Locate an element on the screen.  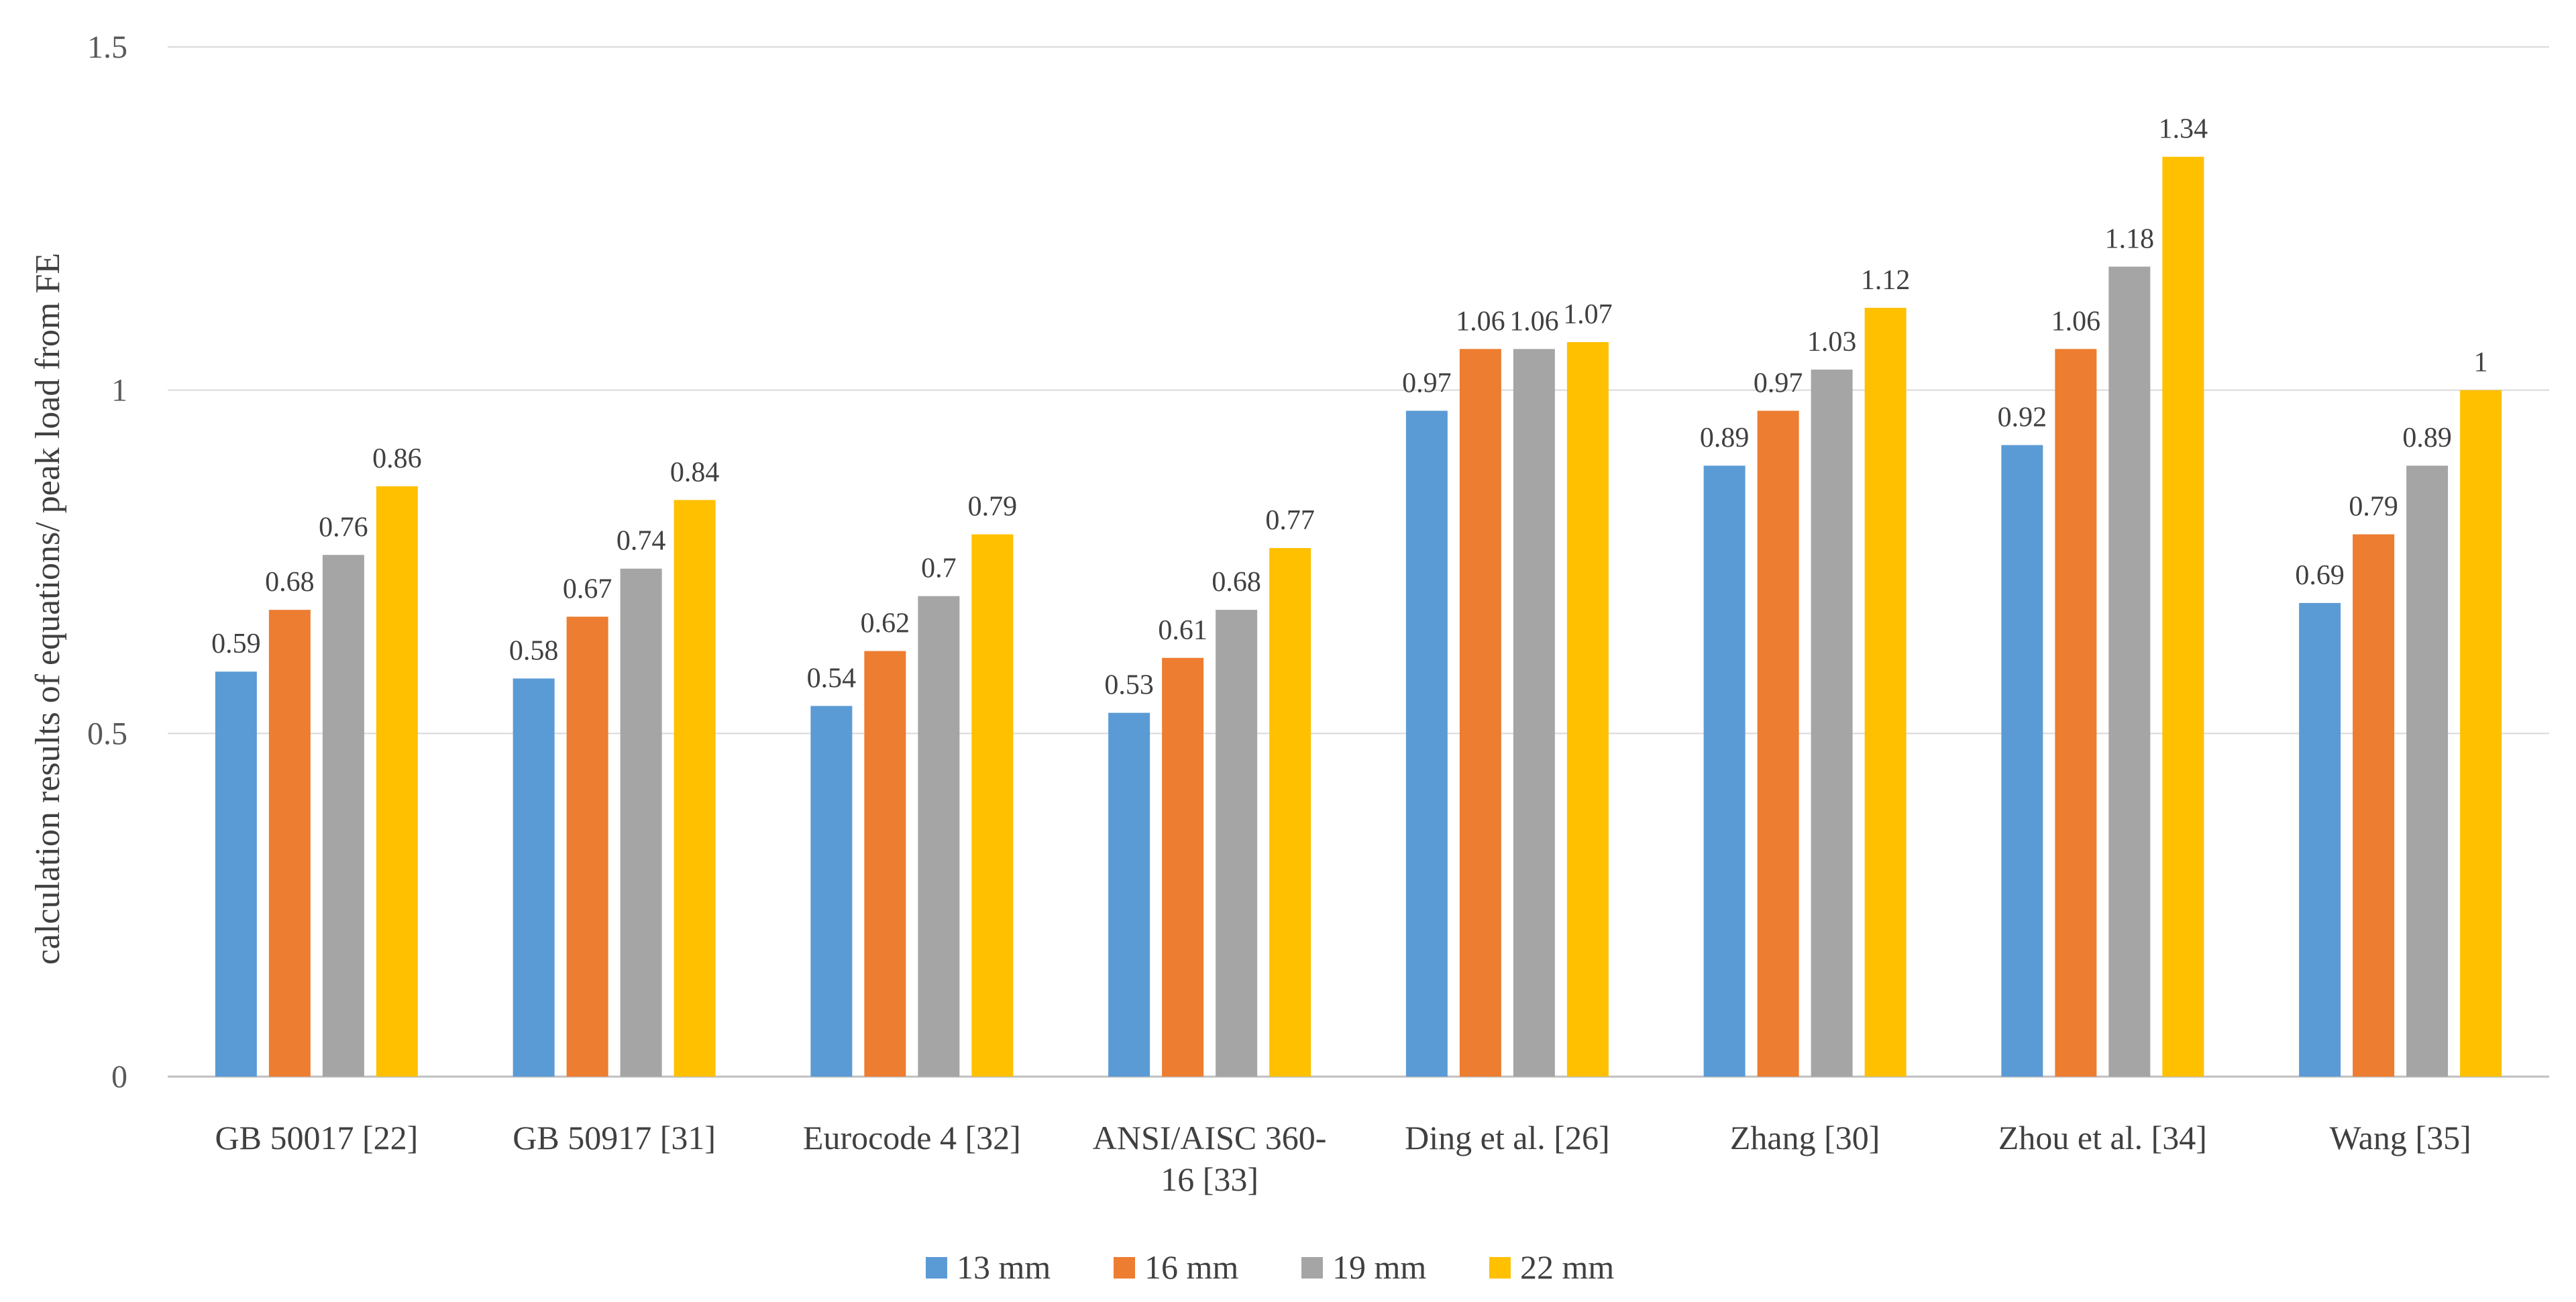
legend-label: 22 mm is located at coordinates (1567, 1267).